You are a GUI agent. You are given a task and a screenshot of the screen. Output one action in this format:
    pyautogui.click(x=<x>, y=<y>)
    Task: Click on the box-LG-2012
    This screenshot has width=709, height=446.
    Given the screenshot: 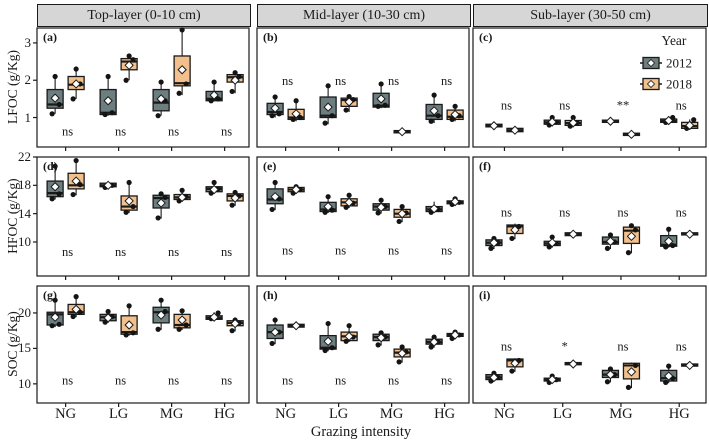 What is the action you would take?
    pyautogui.click(x=552, y=121)
    